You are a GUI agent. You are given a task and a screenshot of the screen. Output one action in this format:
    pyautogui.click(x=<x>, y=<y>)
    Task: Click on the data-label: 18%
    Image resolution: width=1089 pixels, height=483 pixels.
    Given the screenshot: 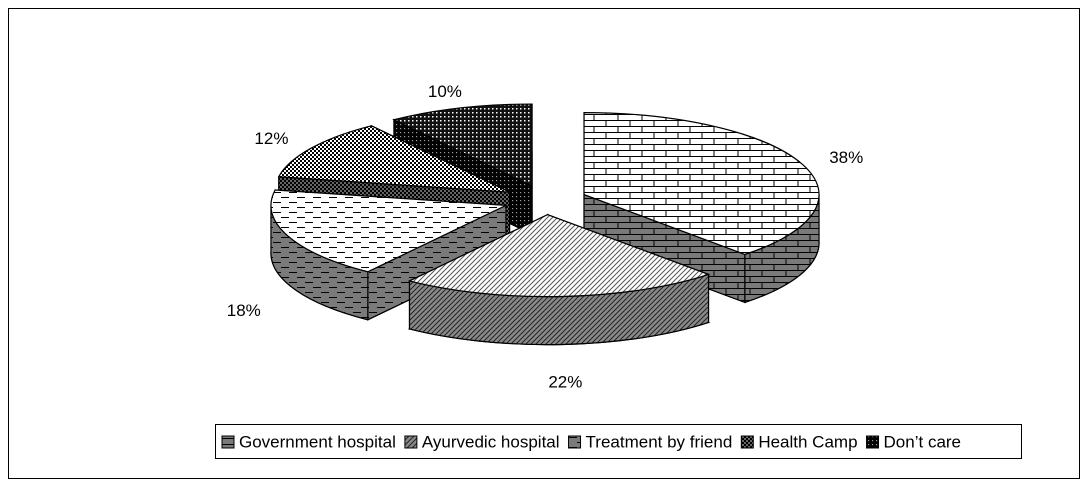 What is the action you would take?
    pyautogui.click(x=244, y=310)
    